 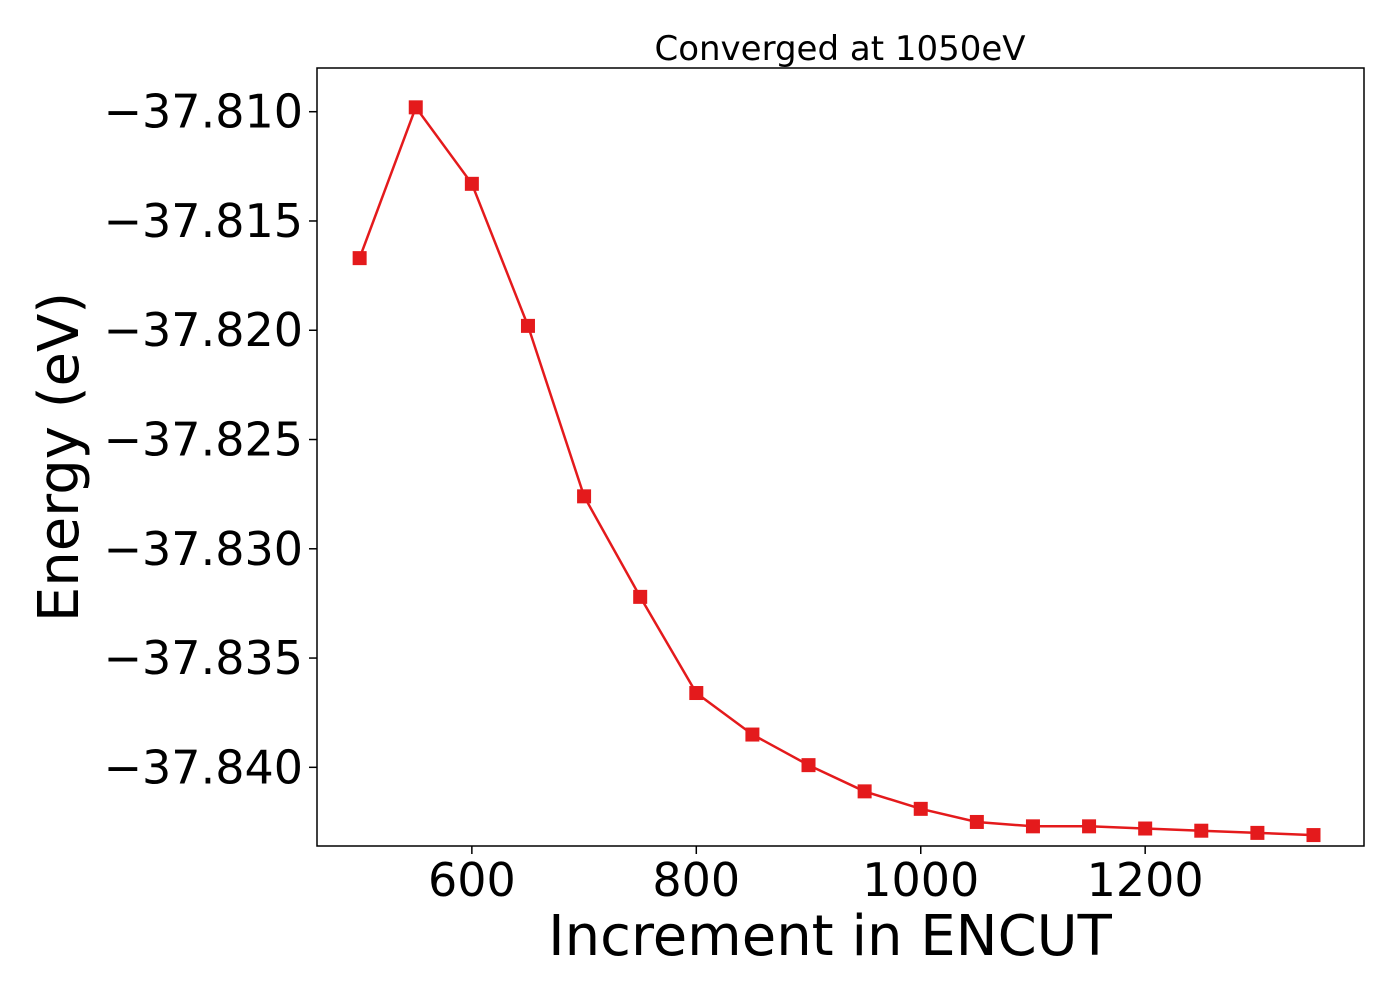 I want to click on y-axis-label: Energy (eV), so click(x=59, y=457).